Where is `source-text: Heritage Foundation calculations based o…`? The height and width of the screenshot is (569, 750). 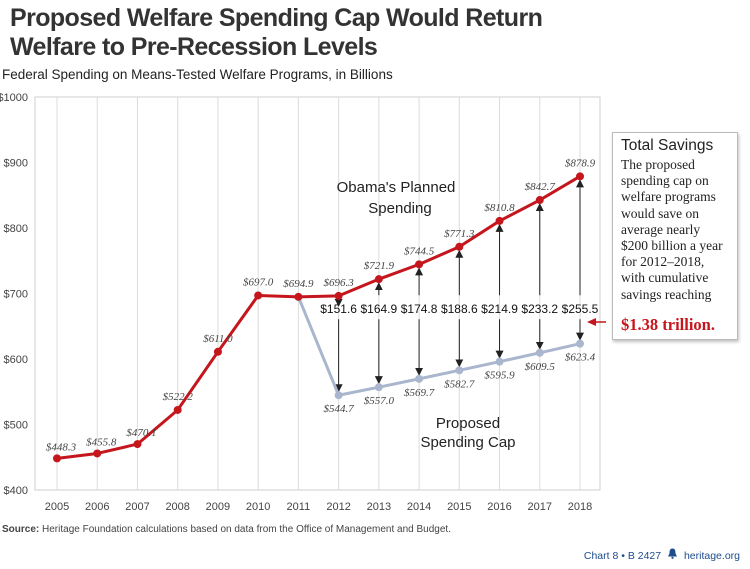
source-text: Heritage Foundation calculations based o… is located at coordinates (246, 529).